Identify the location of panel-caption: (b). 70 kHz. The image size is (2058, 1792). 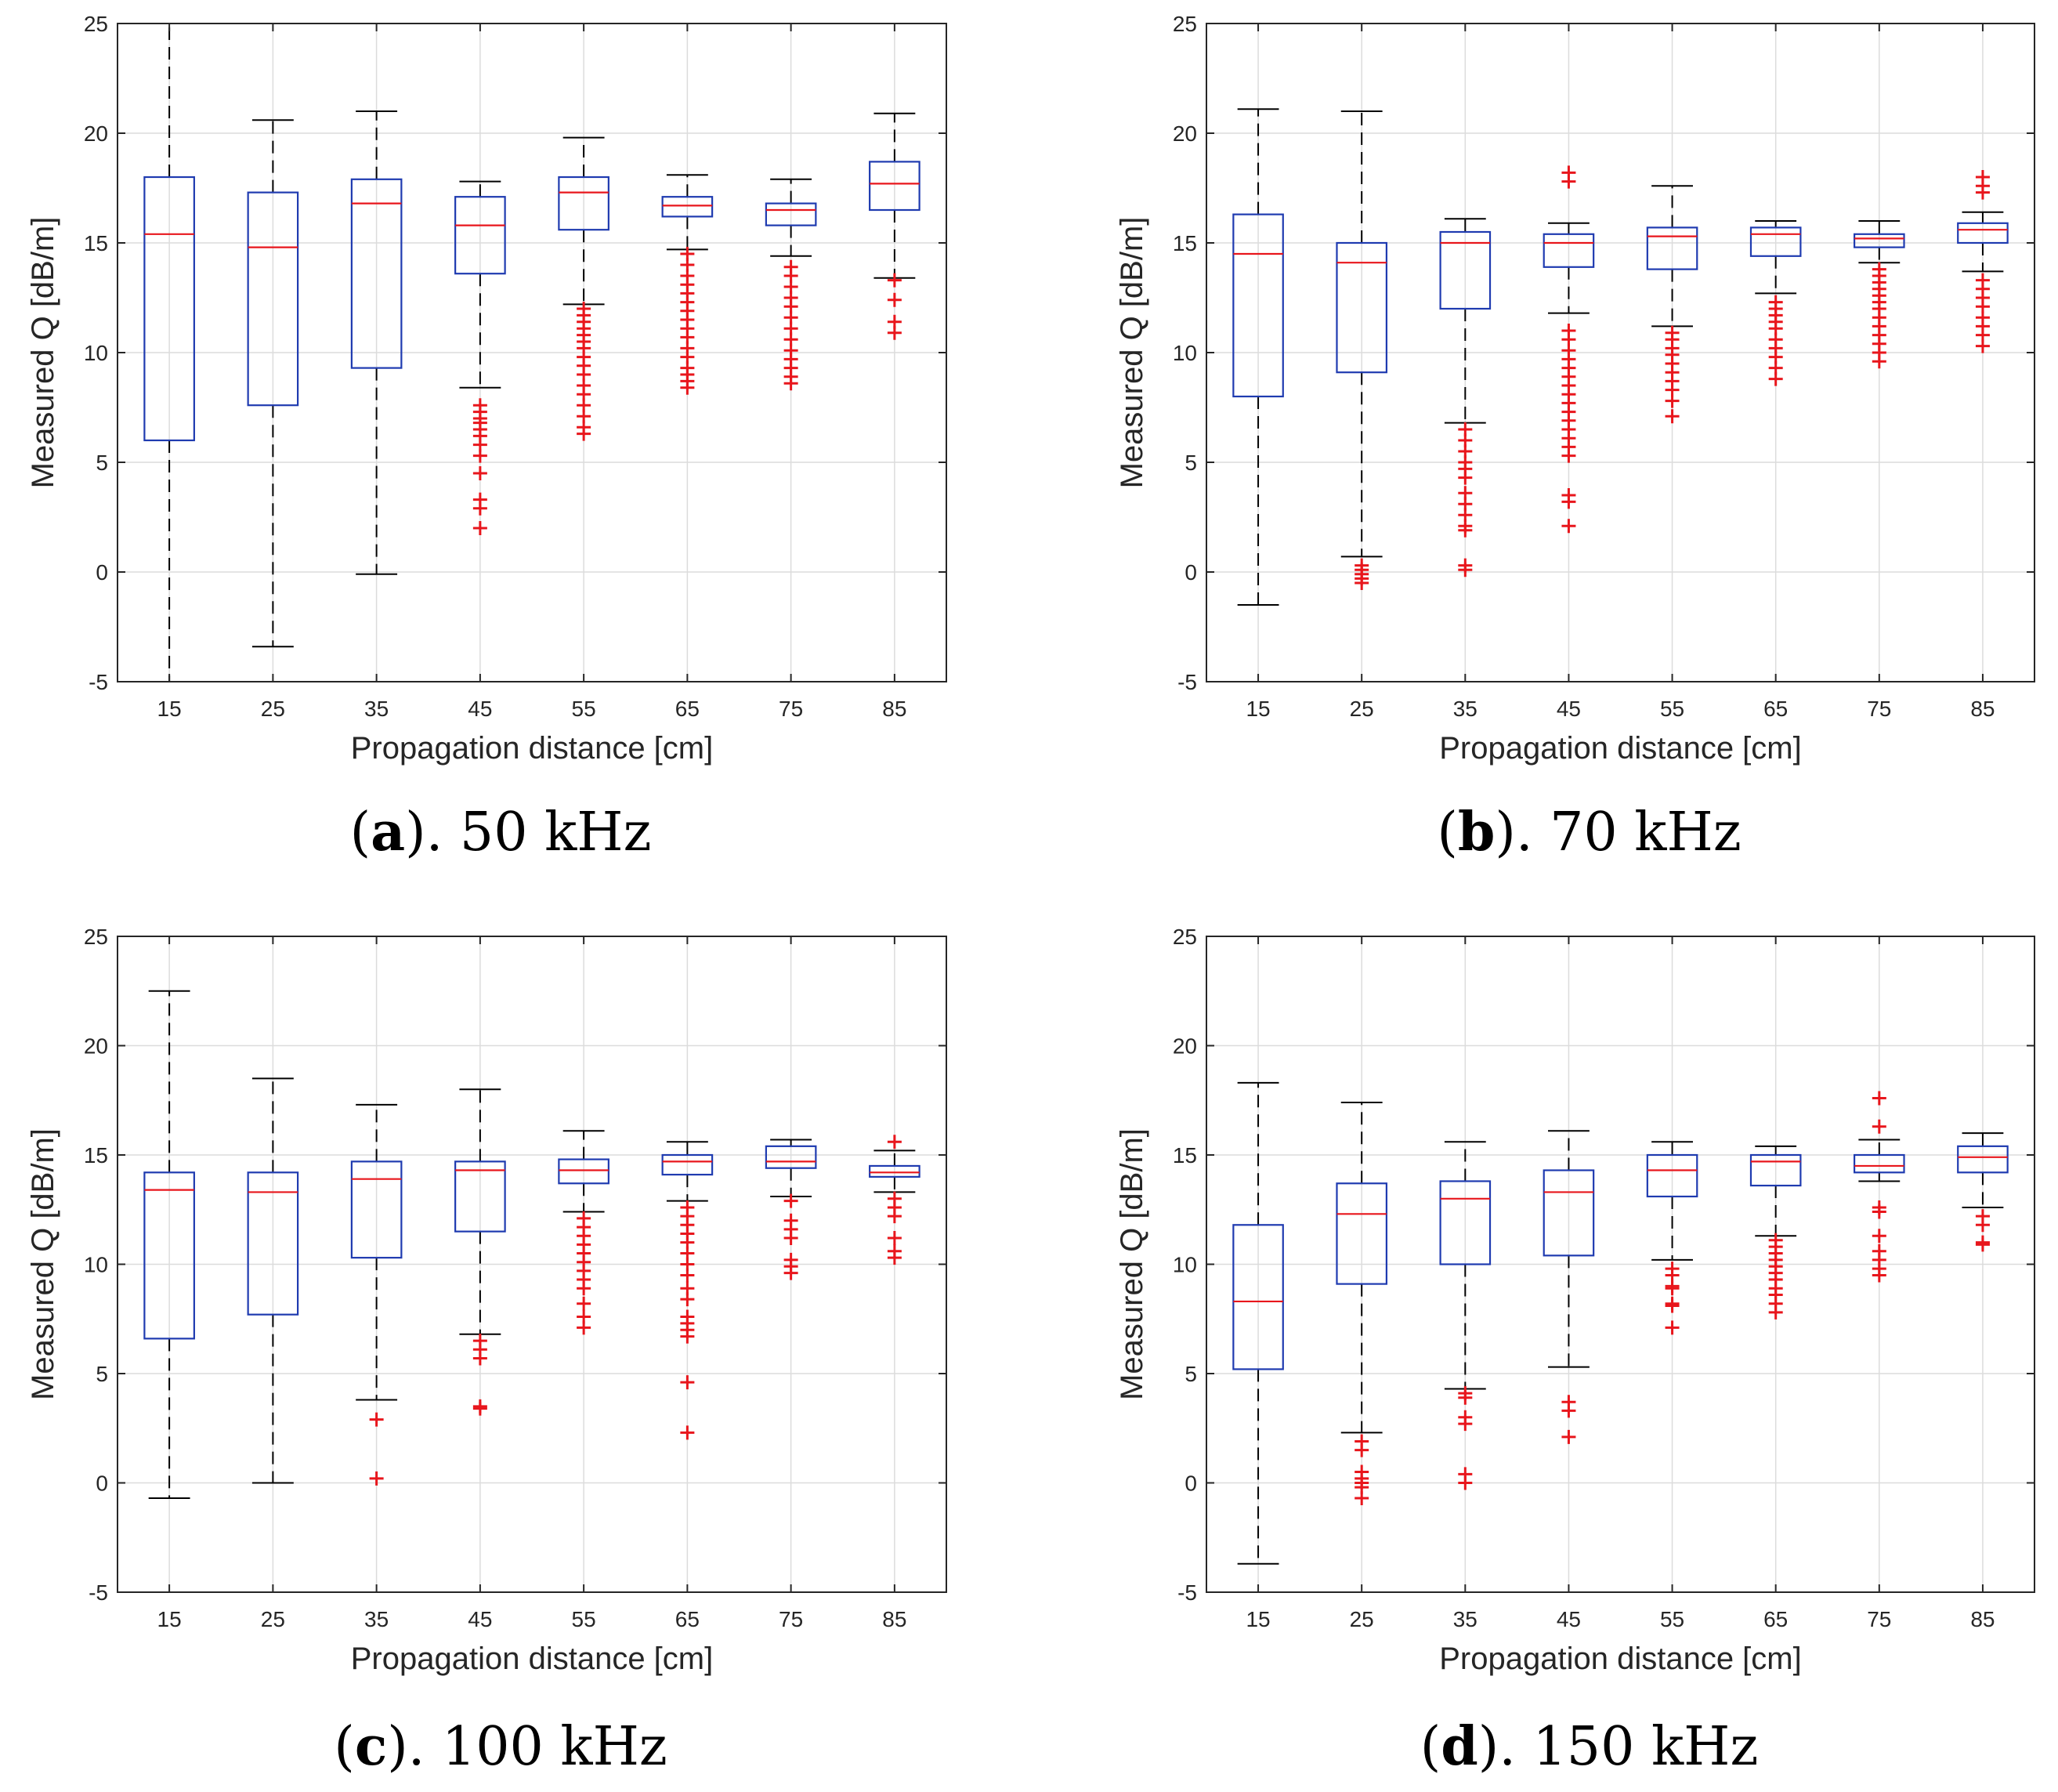
(1589, 832).